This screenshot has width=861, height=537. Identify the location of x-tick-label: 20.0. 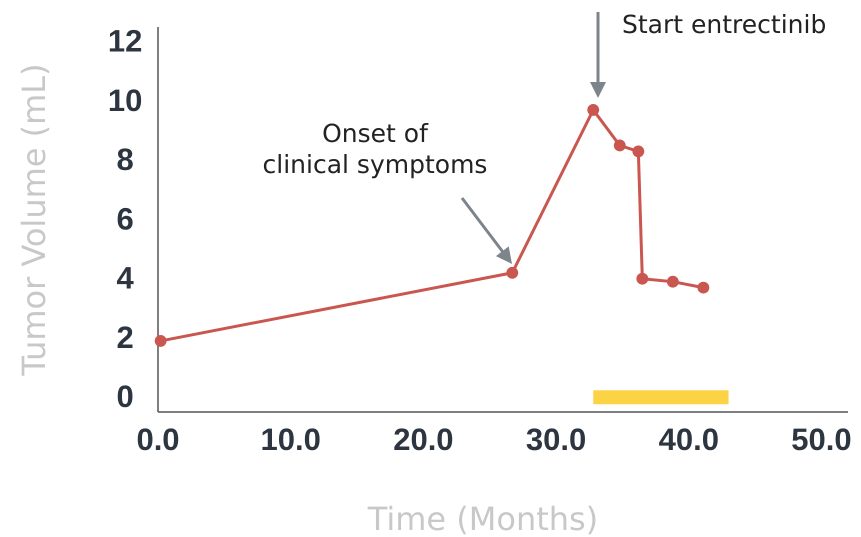
(423, 440).